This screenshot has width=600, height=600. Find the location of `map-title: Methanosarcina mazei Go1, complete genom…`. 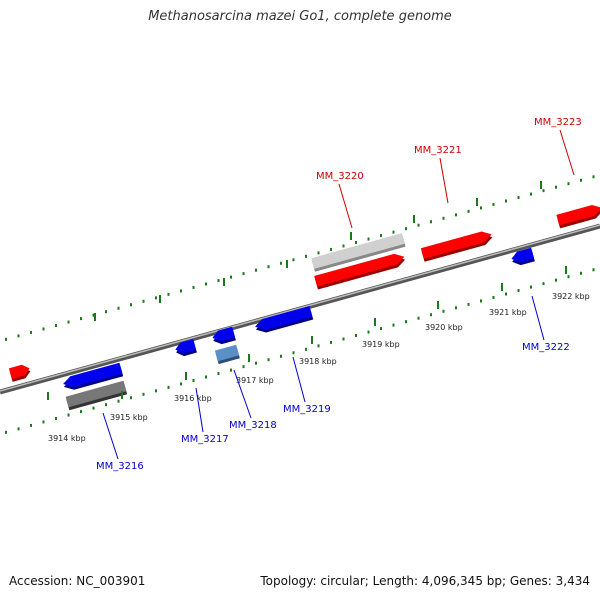

map-title: Methanosarcina mazei Go1, complete genom… is located at coordinates (300, 16).